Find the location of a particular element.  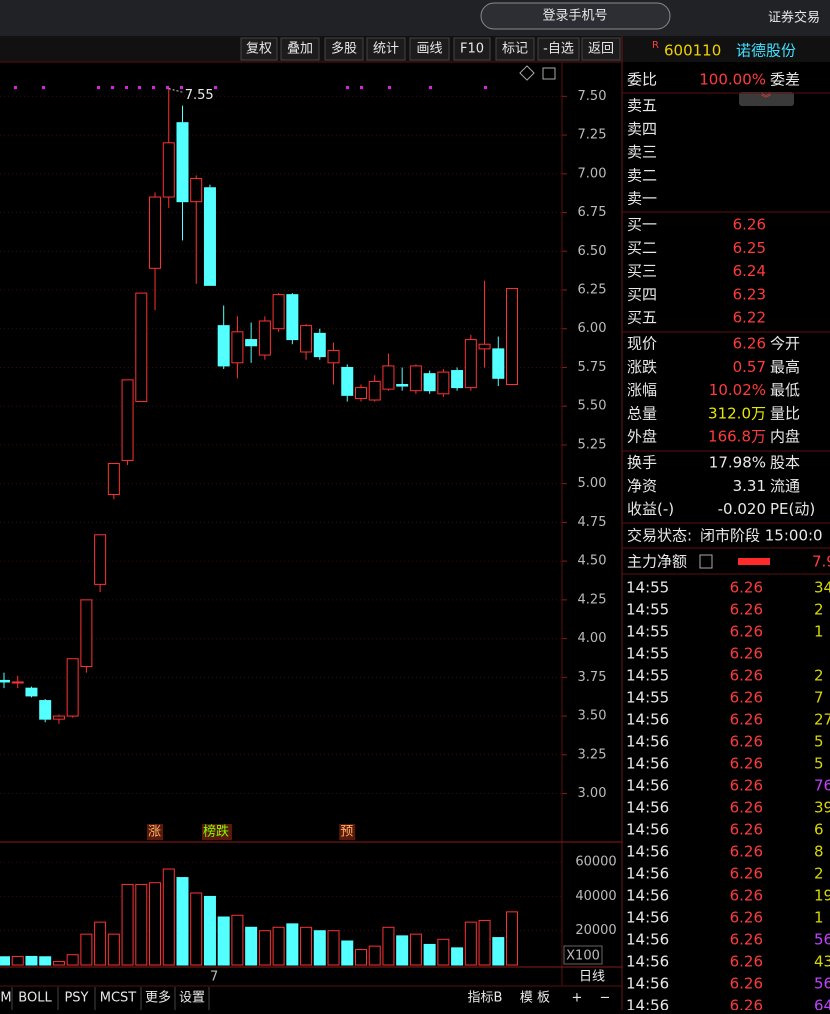

collapse-button is located at coordinates (766, 99).